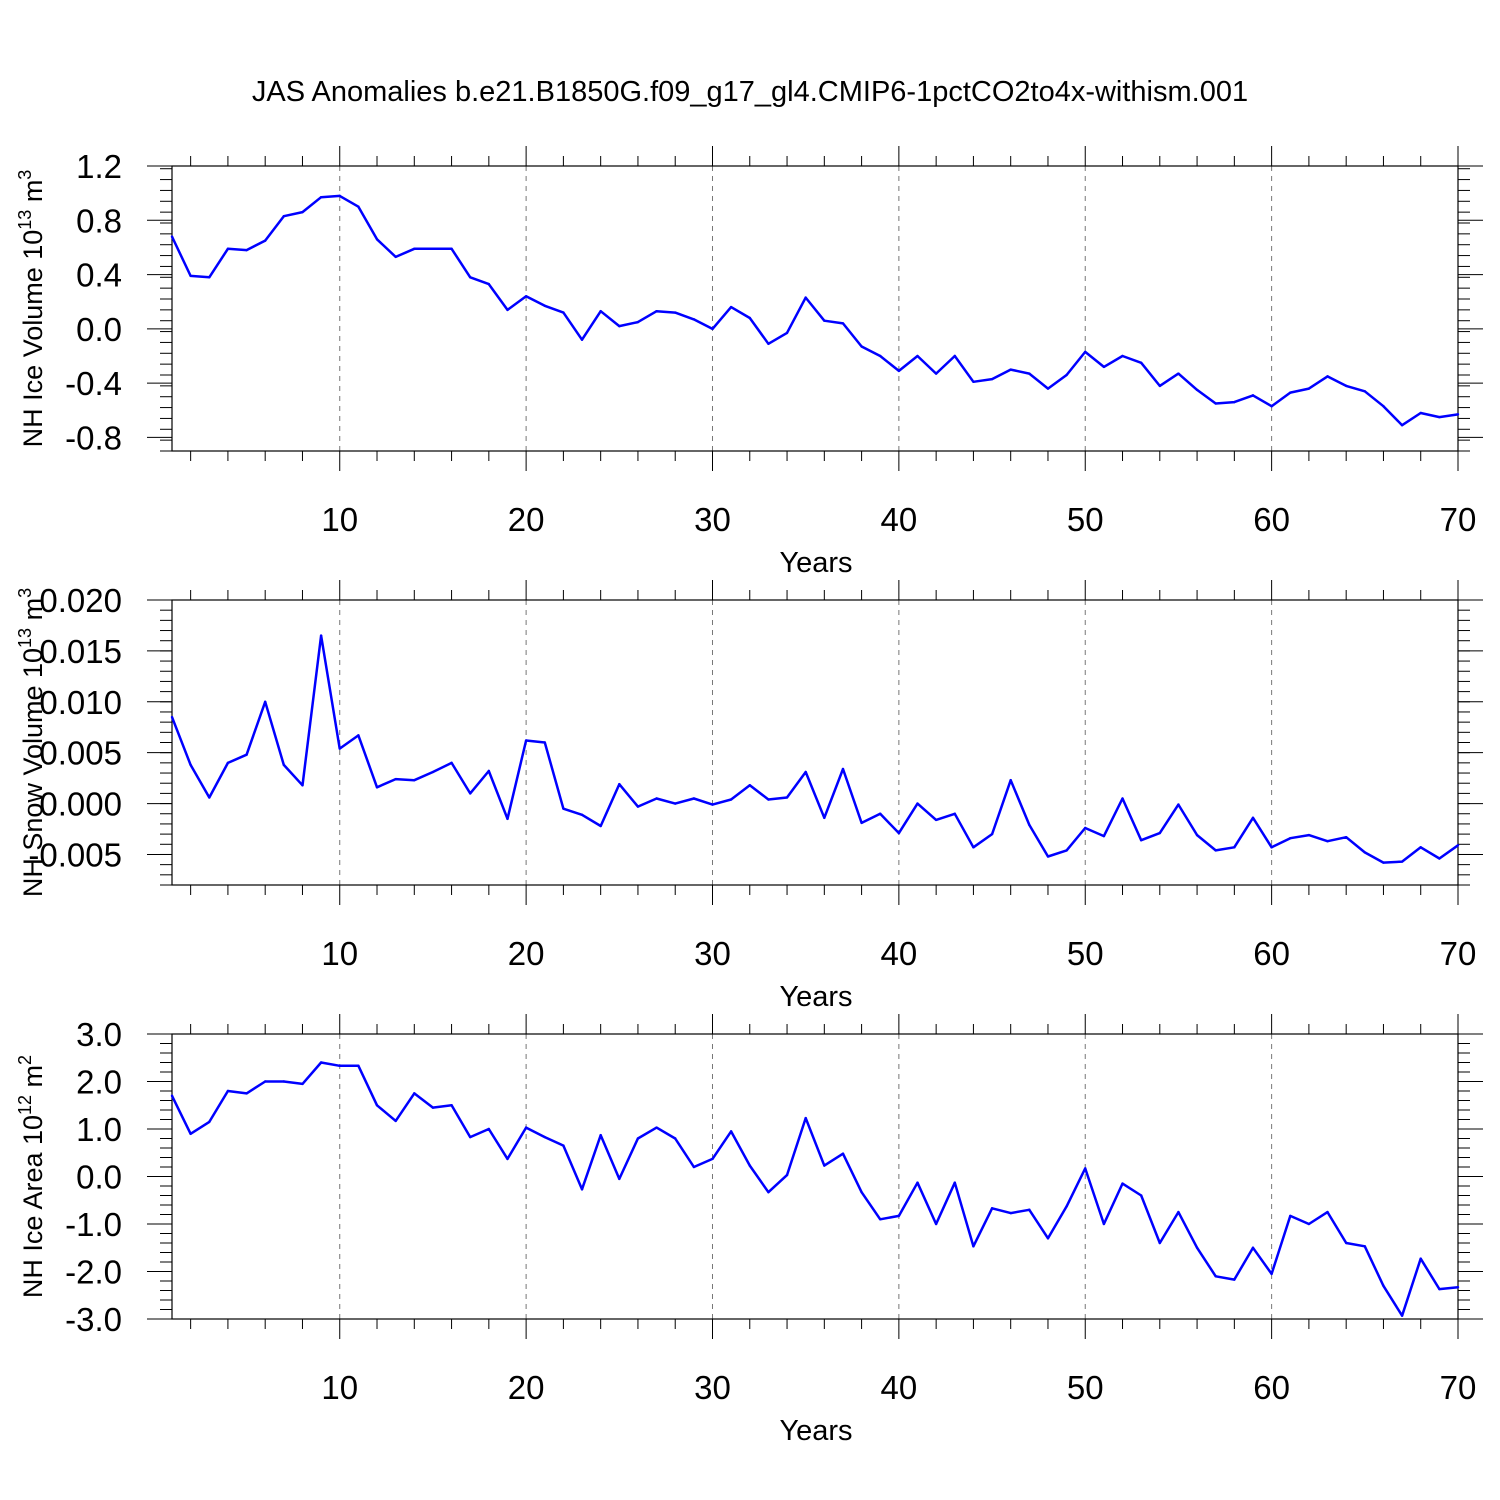 Image resolution: width=1500 pixels, height=1500 pixels. I want to click on y-tick-label: 1.2, so click(99, 166).